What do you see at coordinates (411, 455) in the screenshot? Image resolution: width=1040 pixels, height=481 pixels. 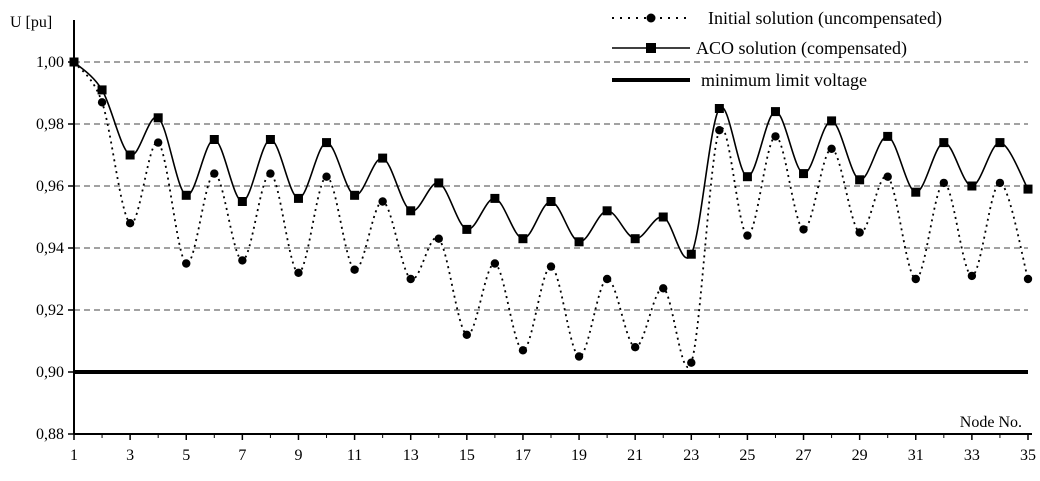 I see `x-tick-label: 13` at bounding box center [411, 455].